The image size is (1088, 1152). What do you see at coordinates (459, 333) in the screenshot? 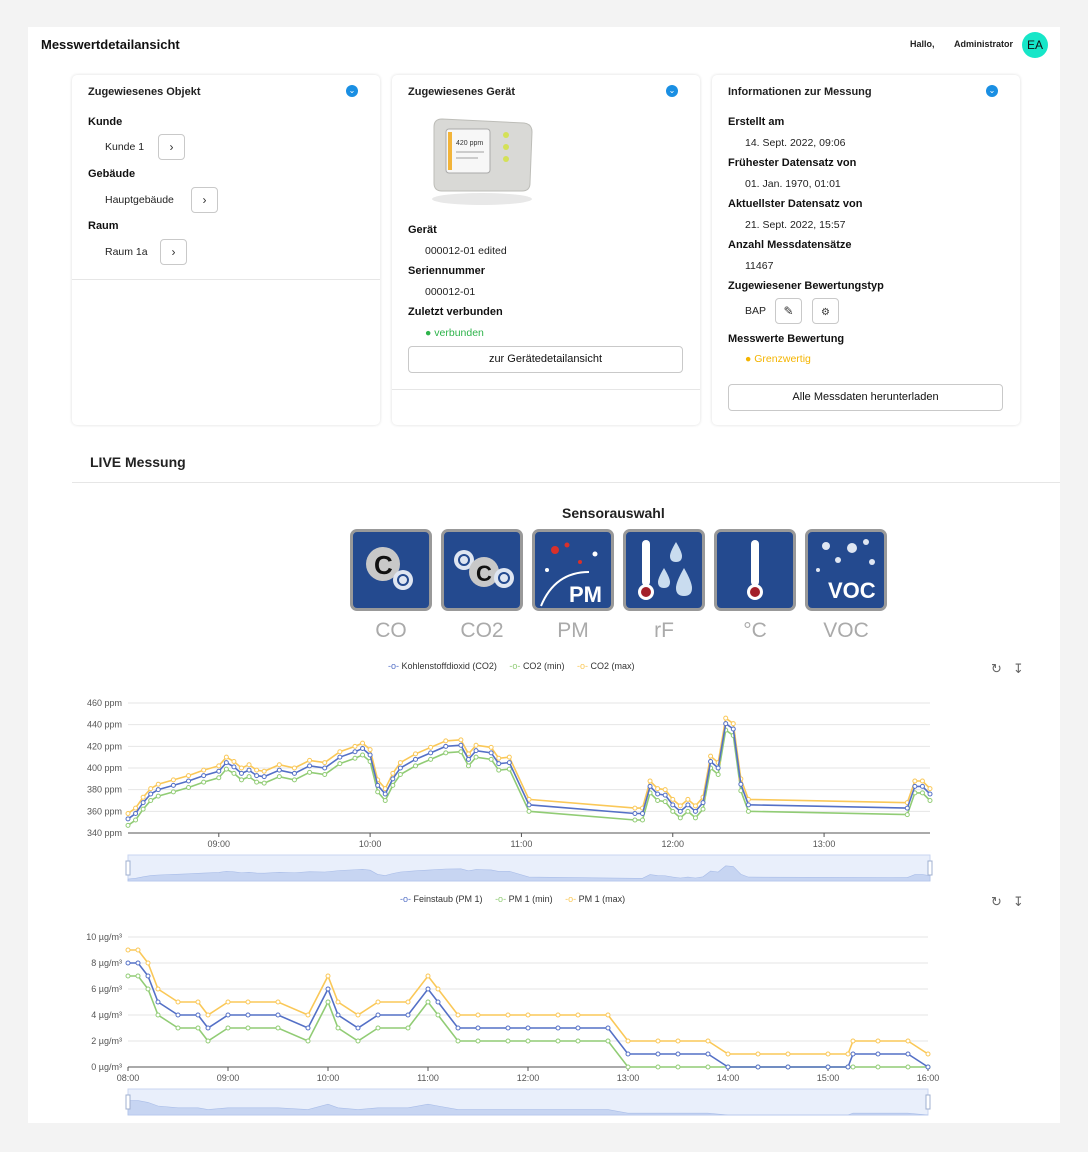
I see `connection-status-text: verbunden` at bounding box center [459, 333].